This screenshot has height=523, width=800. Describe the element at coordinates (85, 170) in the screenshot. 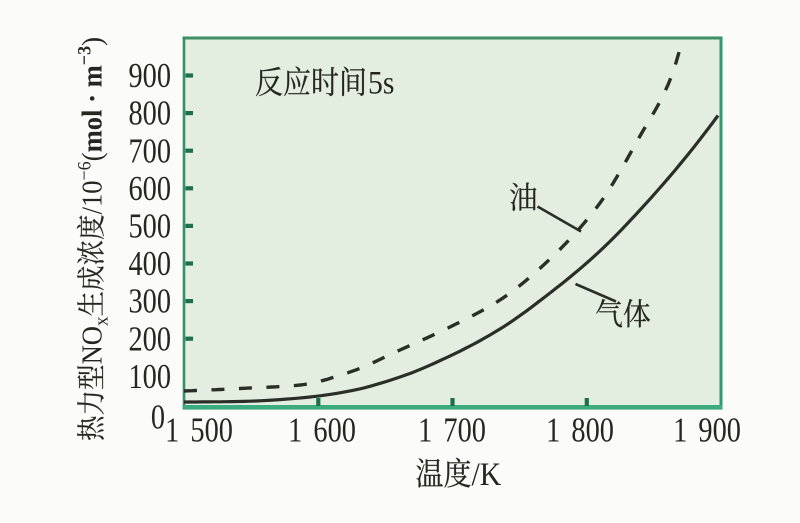

I see `svg-text: −6` at that location.